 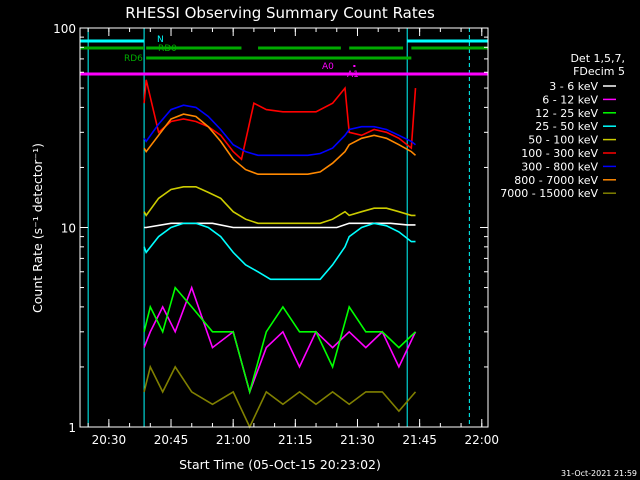 I want to click on y-tick-label: 10, so click(x=68, y=229).